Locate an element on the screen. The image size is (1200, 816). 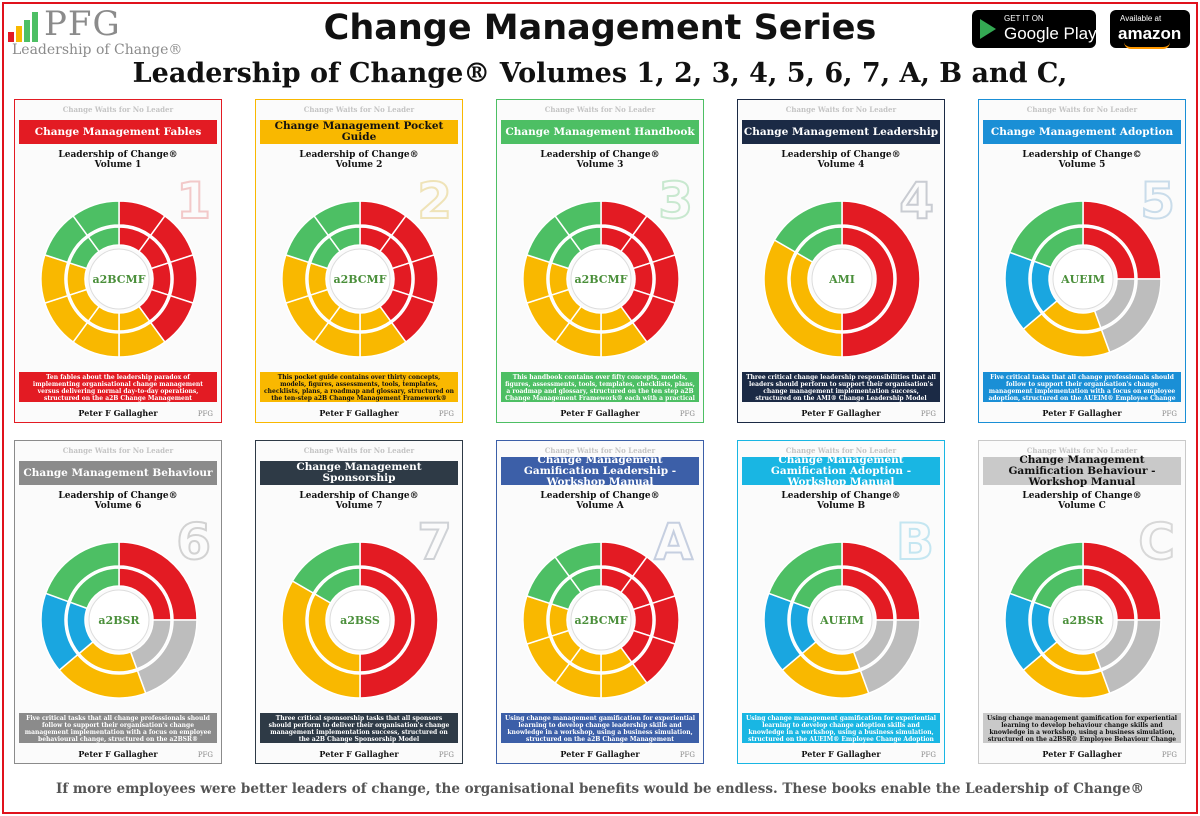
change-model-wheel: a2BSS is located at coordinates (360, 620).